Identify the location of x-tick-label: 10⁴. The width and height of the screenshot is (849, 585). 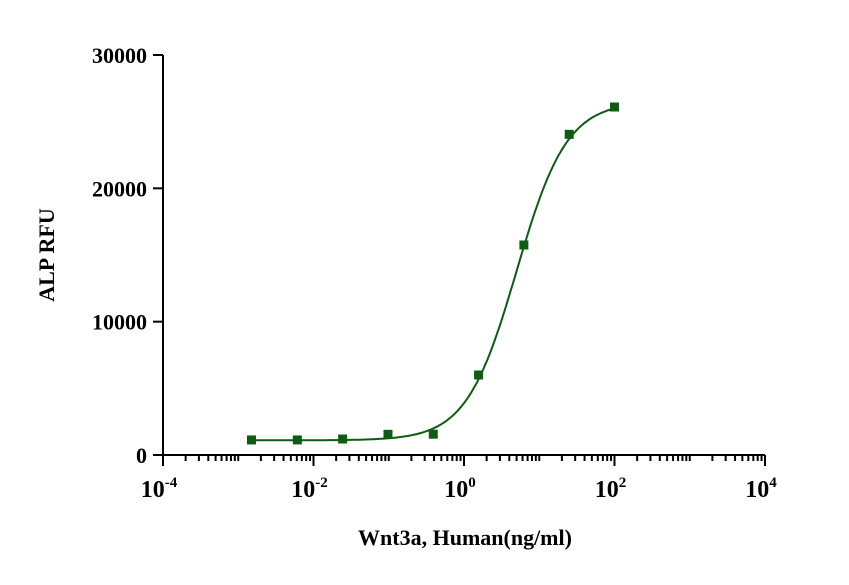
(761, 489).